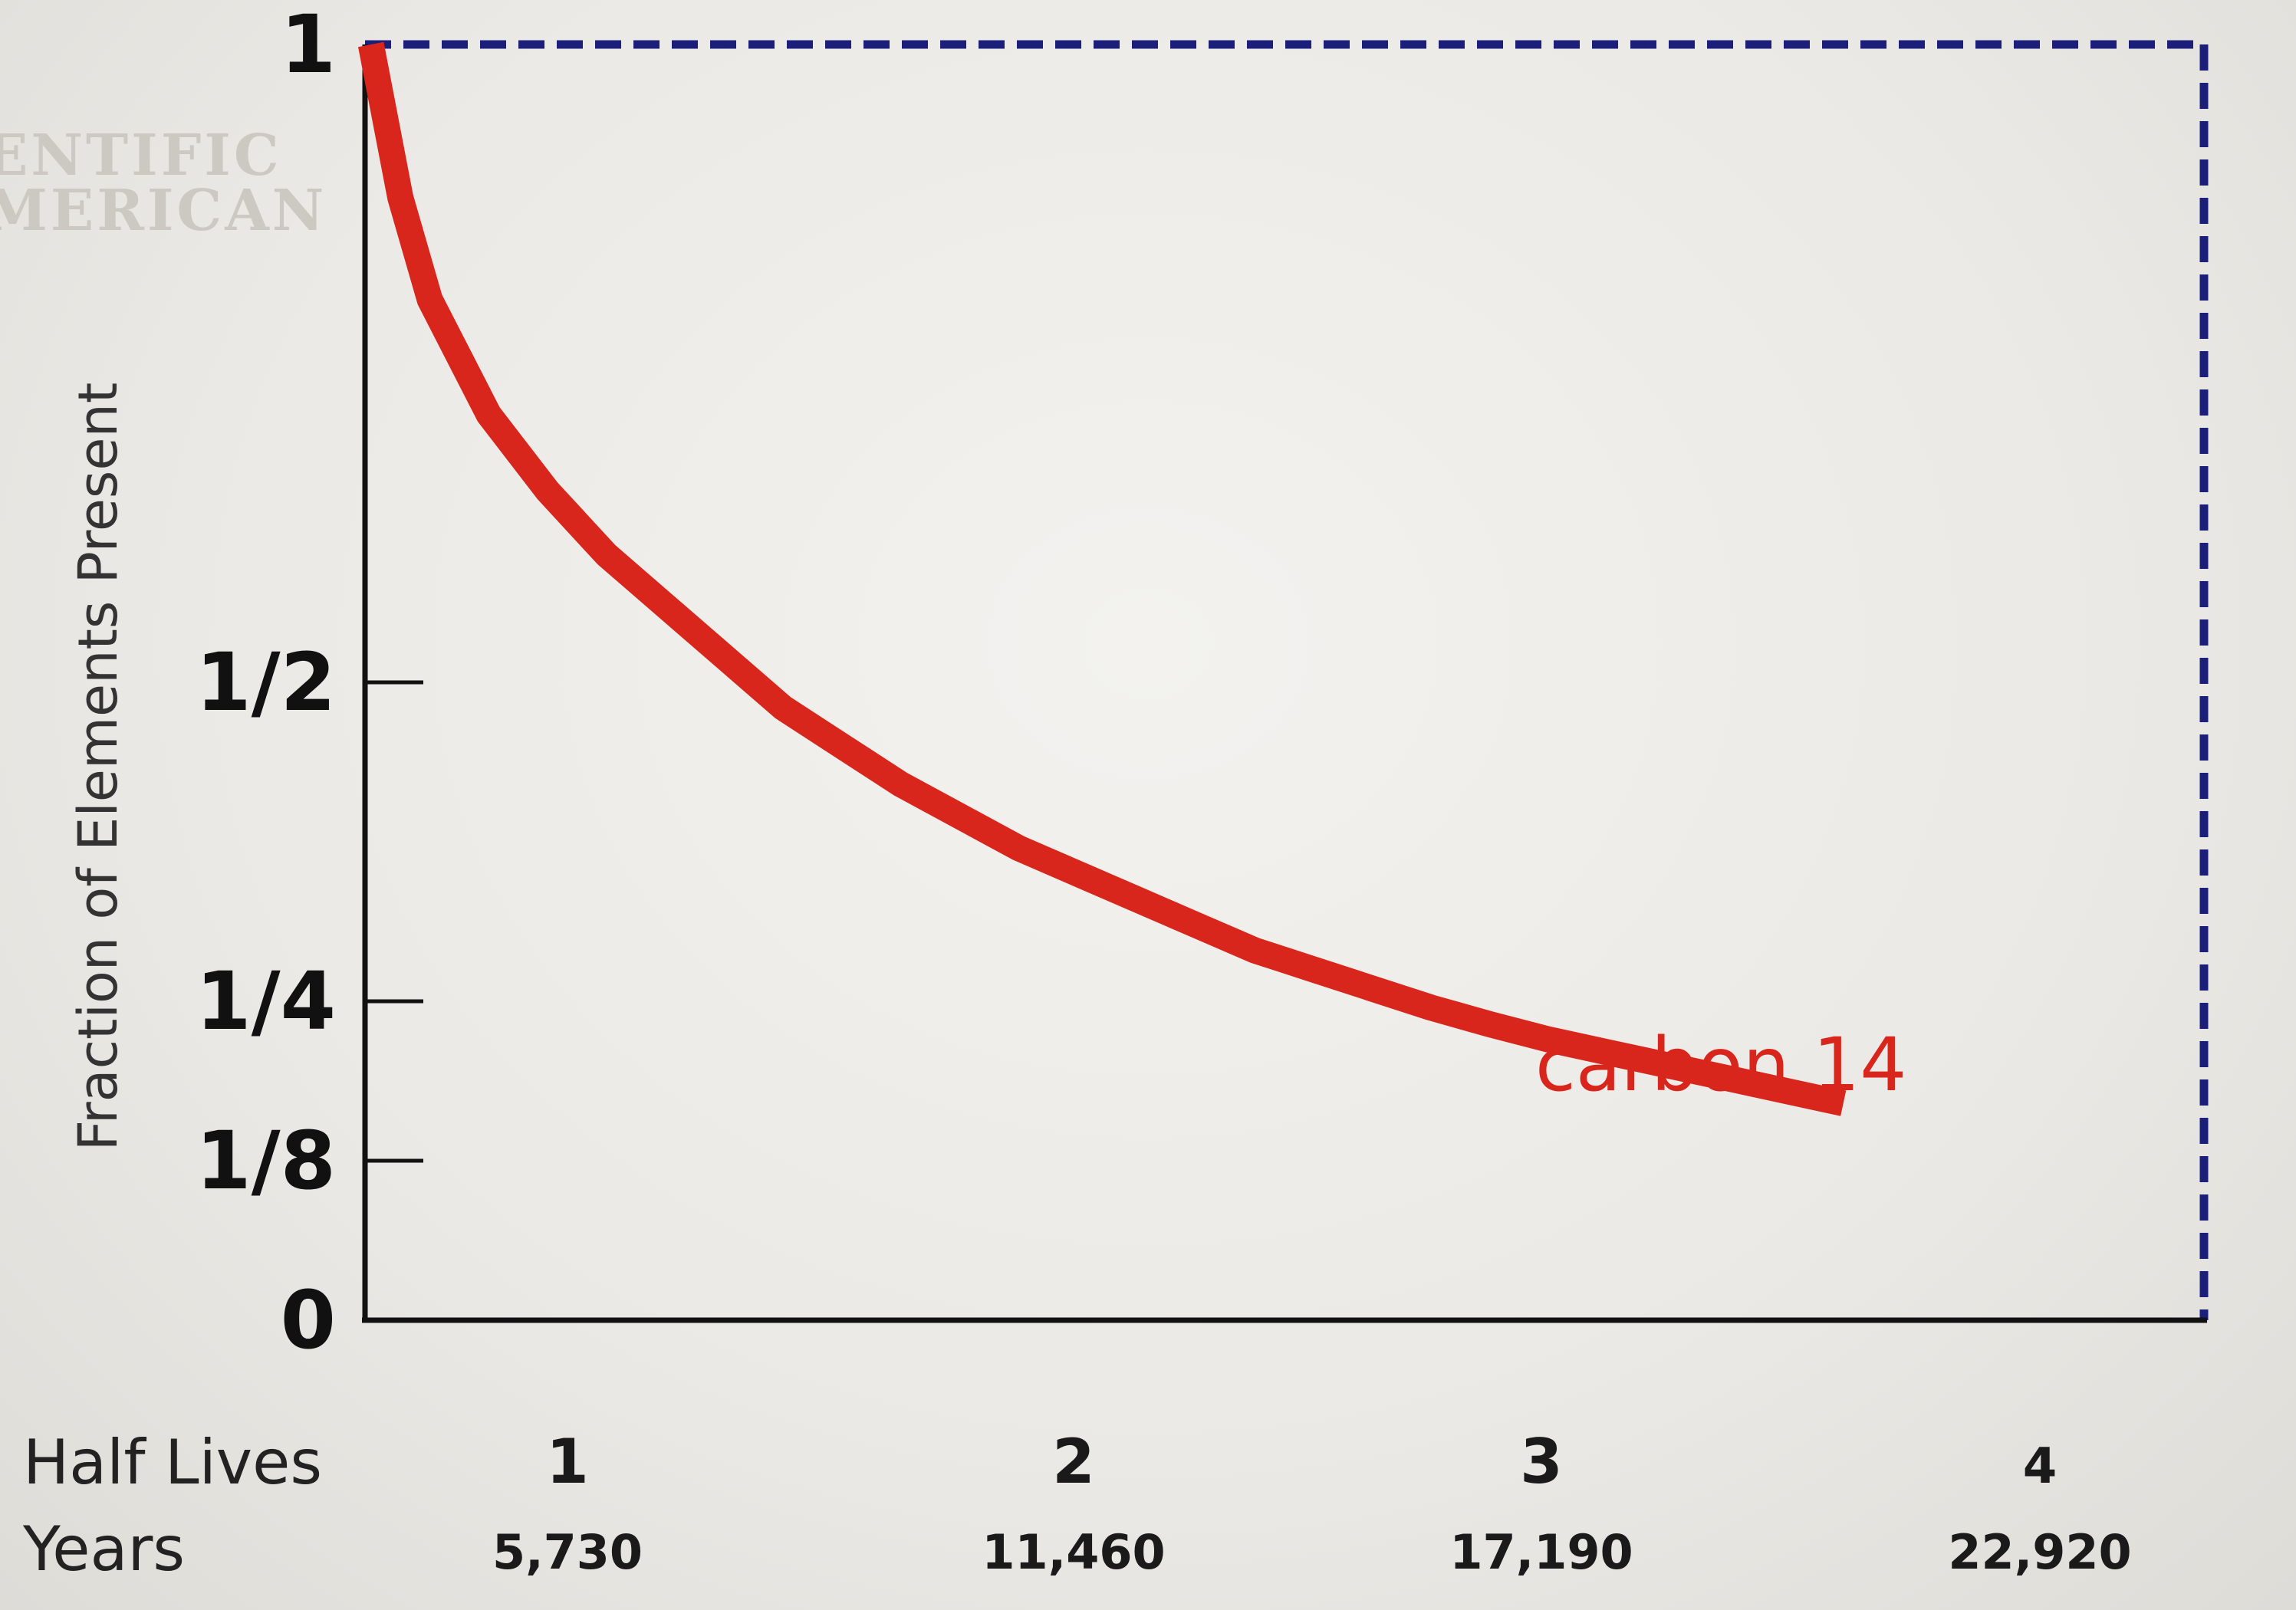 The image size is (2296, 1610). I want to click on y-tick-label: 1/8, so click(266, 1161).